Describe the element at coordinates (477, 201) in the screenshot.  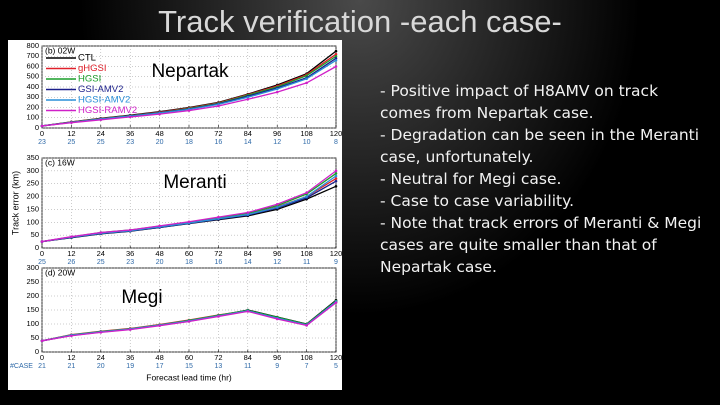
I see `bullet: - Case to case variability.` at that location.